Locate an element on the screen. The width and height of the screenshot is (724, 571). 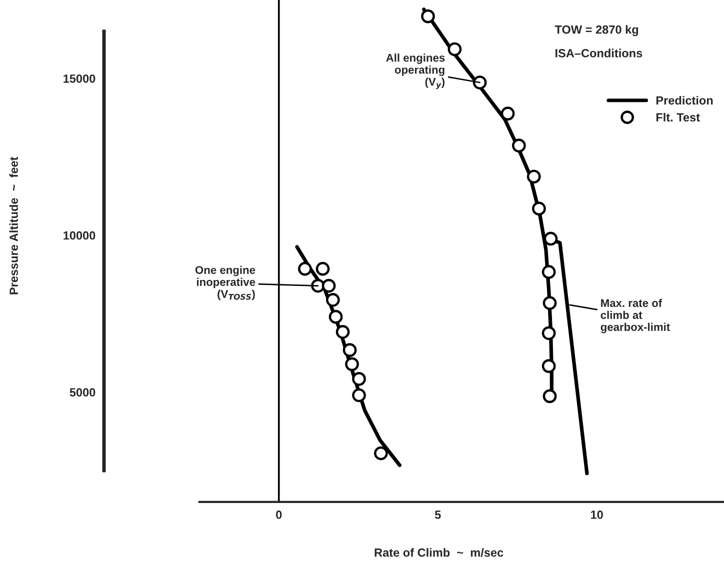
x-tick-label: 5 is located at coordinates (437, 514).